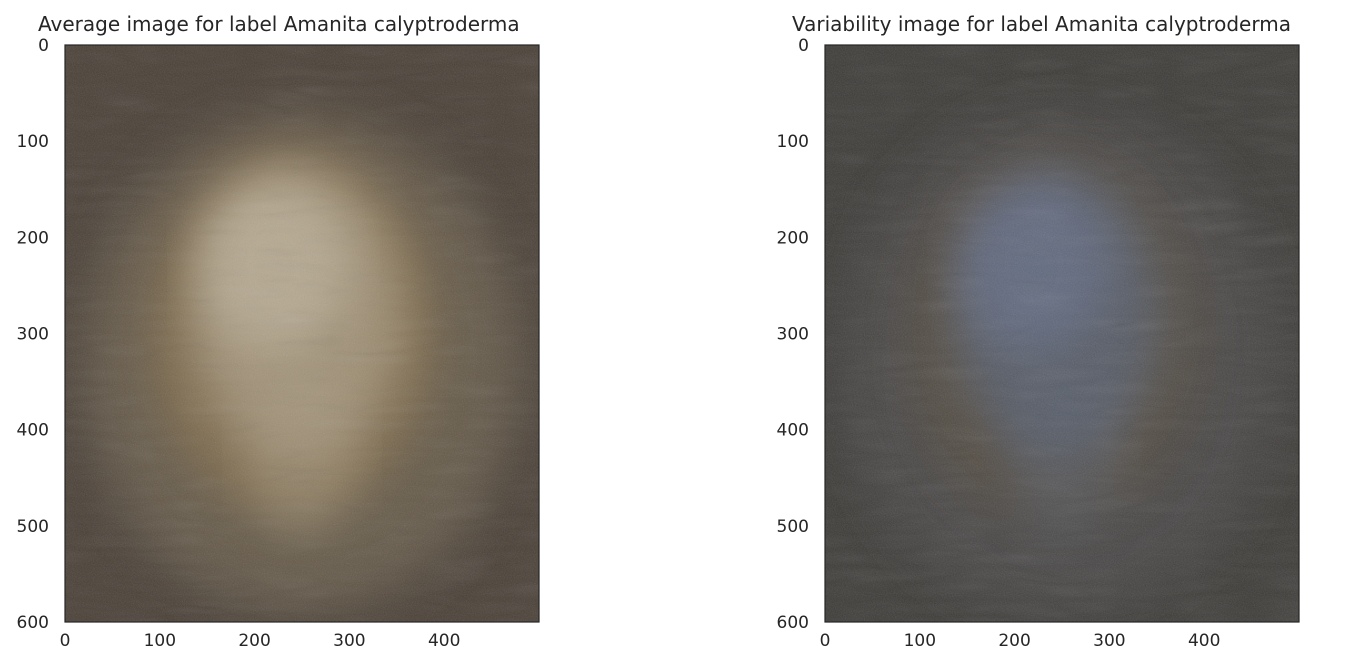 The height and width of the screenshot is (671, 1347). What do you see at coordinates (33, 527) in the screenshot?
I see `average-image-y-tick-label: 500` at bounding box center [33, 527].